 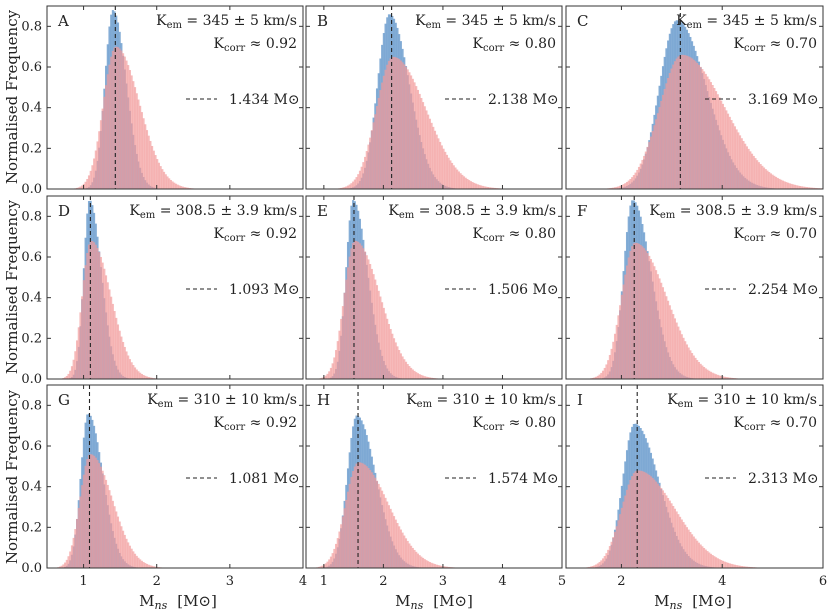 What do you see at coordinates (582, 21) in the screenshot?
I see `panel-letter: C` at bounding box center [582, 21].